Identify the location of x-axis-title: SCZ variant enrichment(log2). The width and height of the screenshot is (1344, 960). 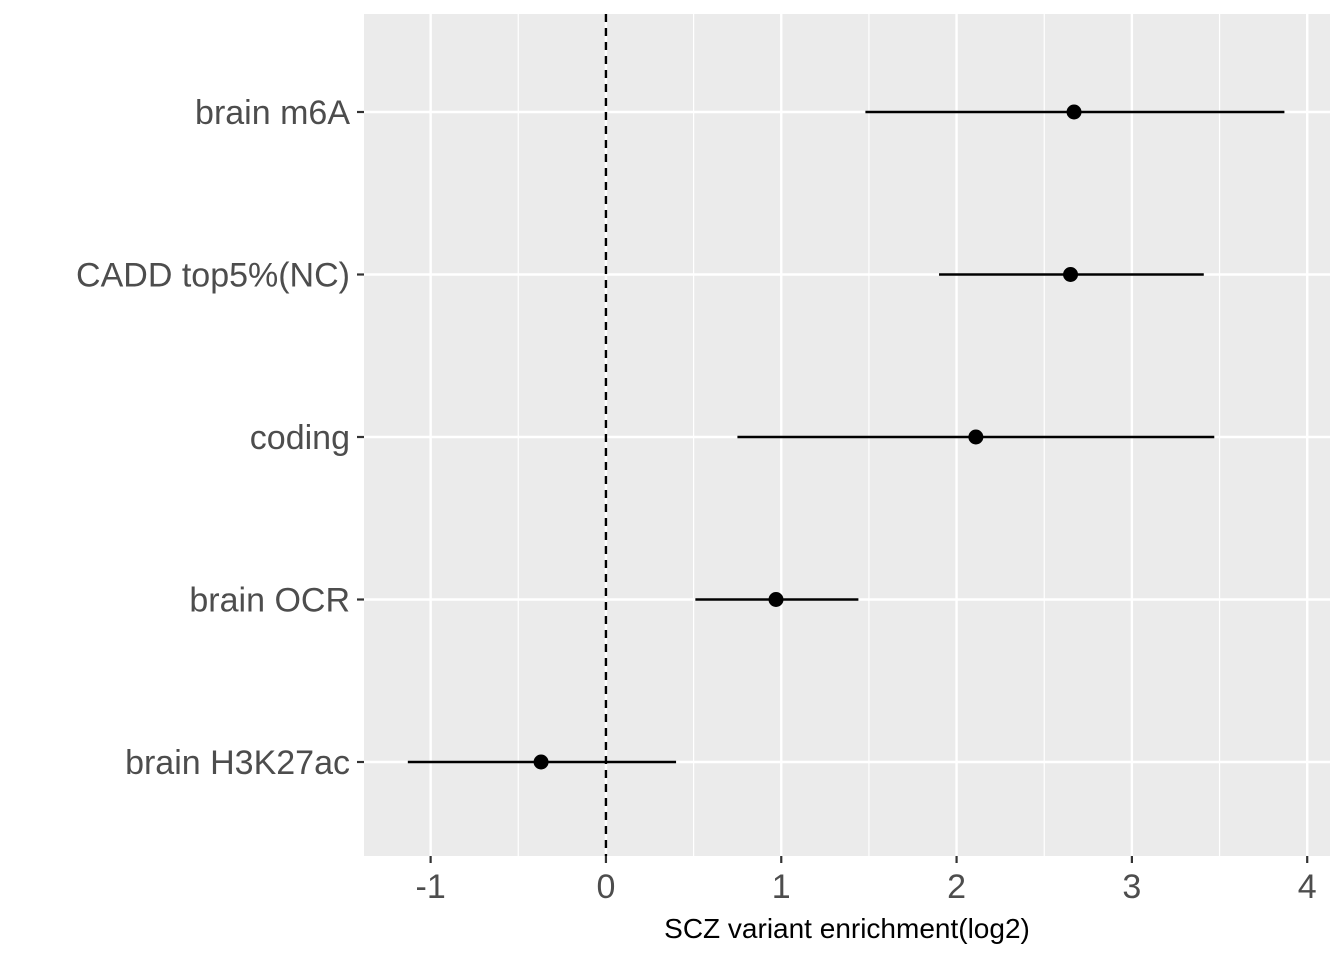
(847, 928).